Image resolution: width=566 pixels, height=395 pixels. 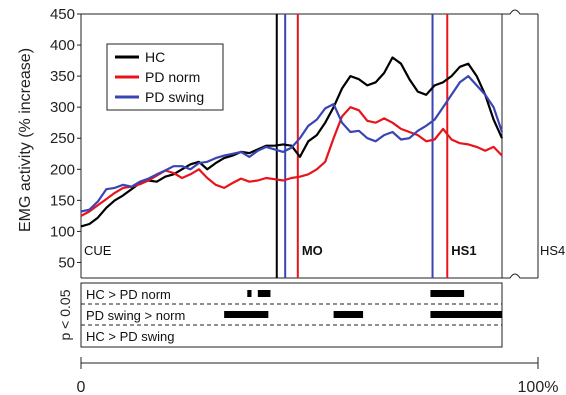 I want to click on event-label-mo: MO, so click(x=312, y=250).